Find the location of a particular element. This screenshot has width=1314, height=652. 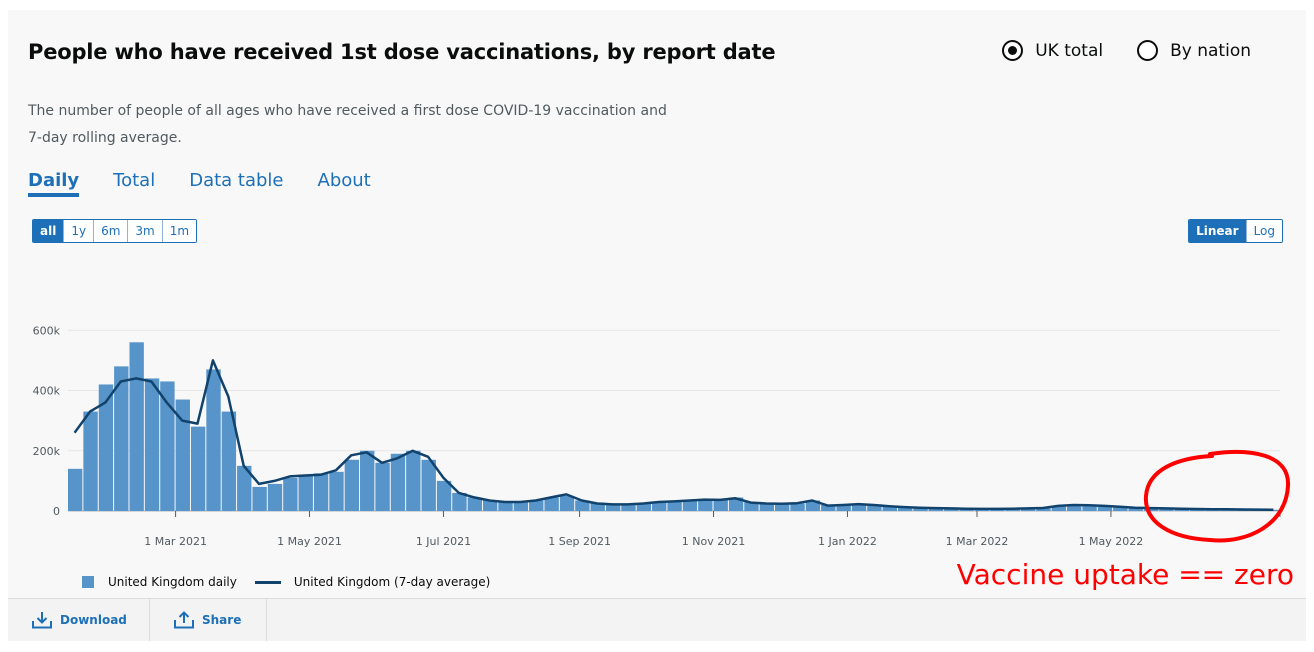

x-tick-label: 1 Sep 2021 is located at coordinates (579, 541).